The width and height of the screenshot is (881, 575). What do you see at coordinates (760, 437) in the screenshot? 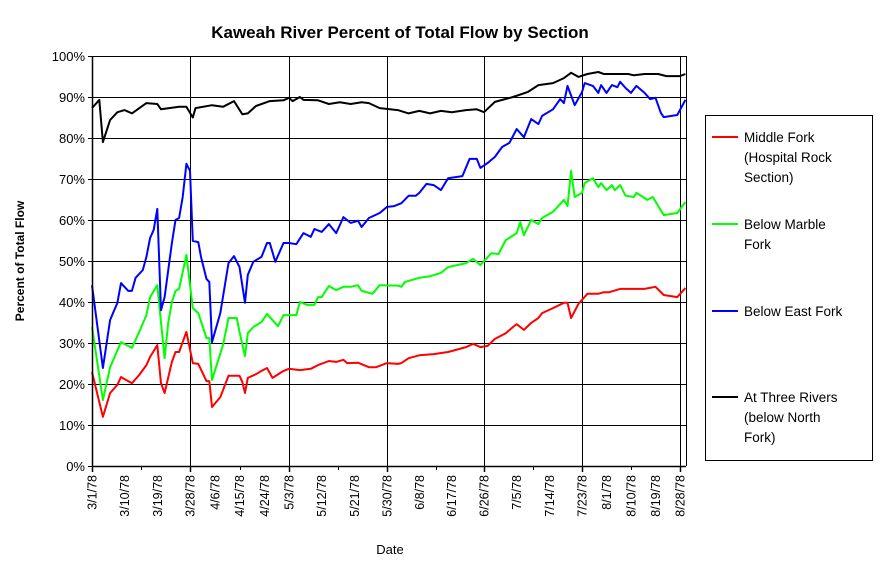
I see `legend-label: Fork)` at bounding box center [760, 437].